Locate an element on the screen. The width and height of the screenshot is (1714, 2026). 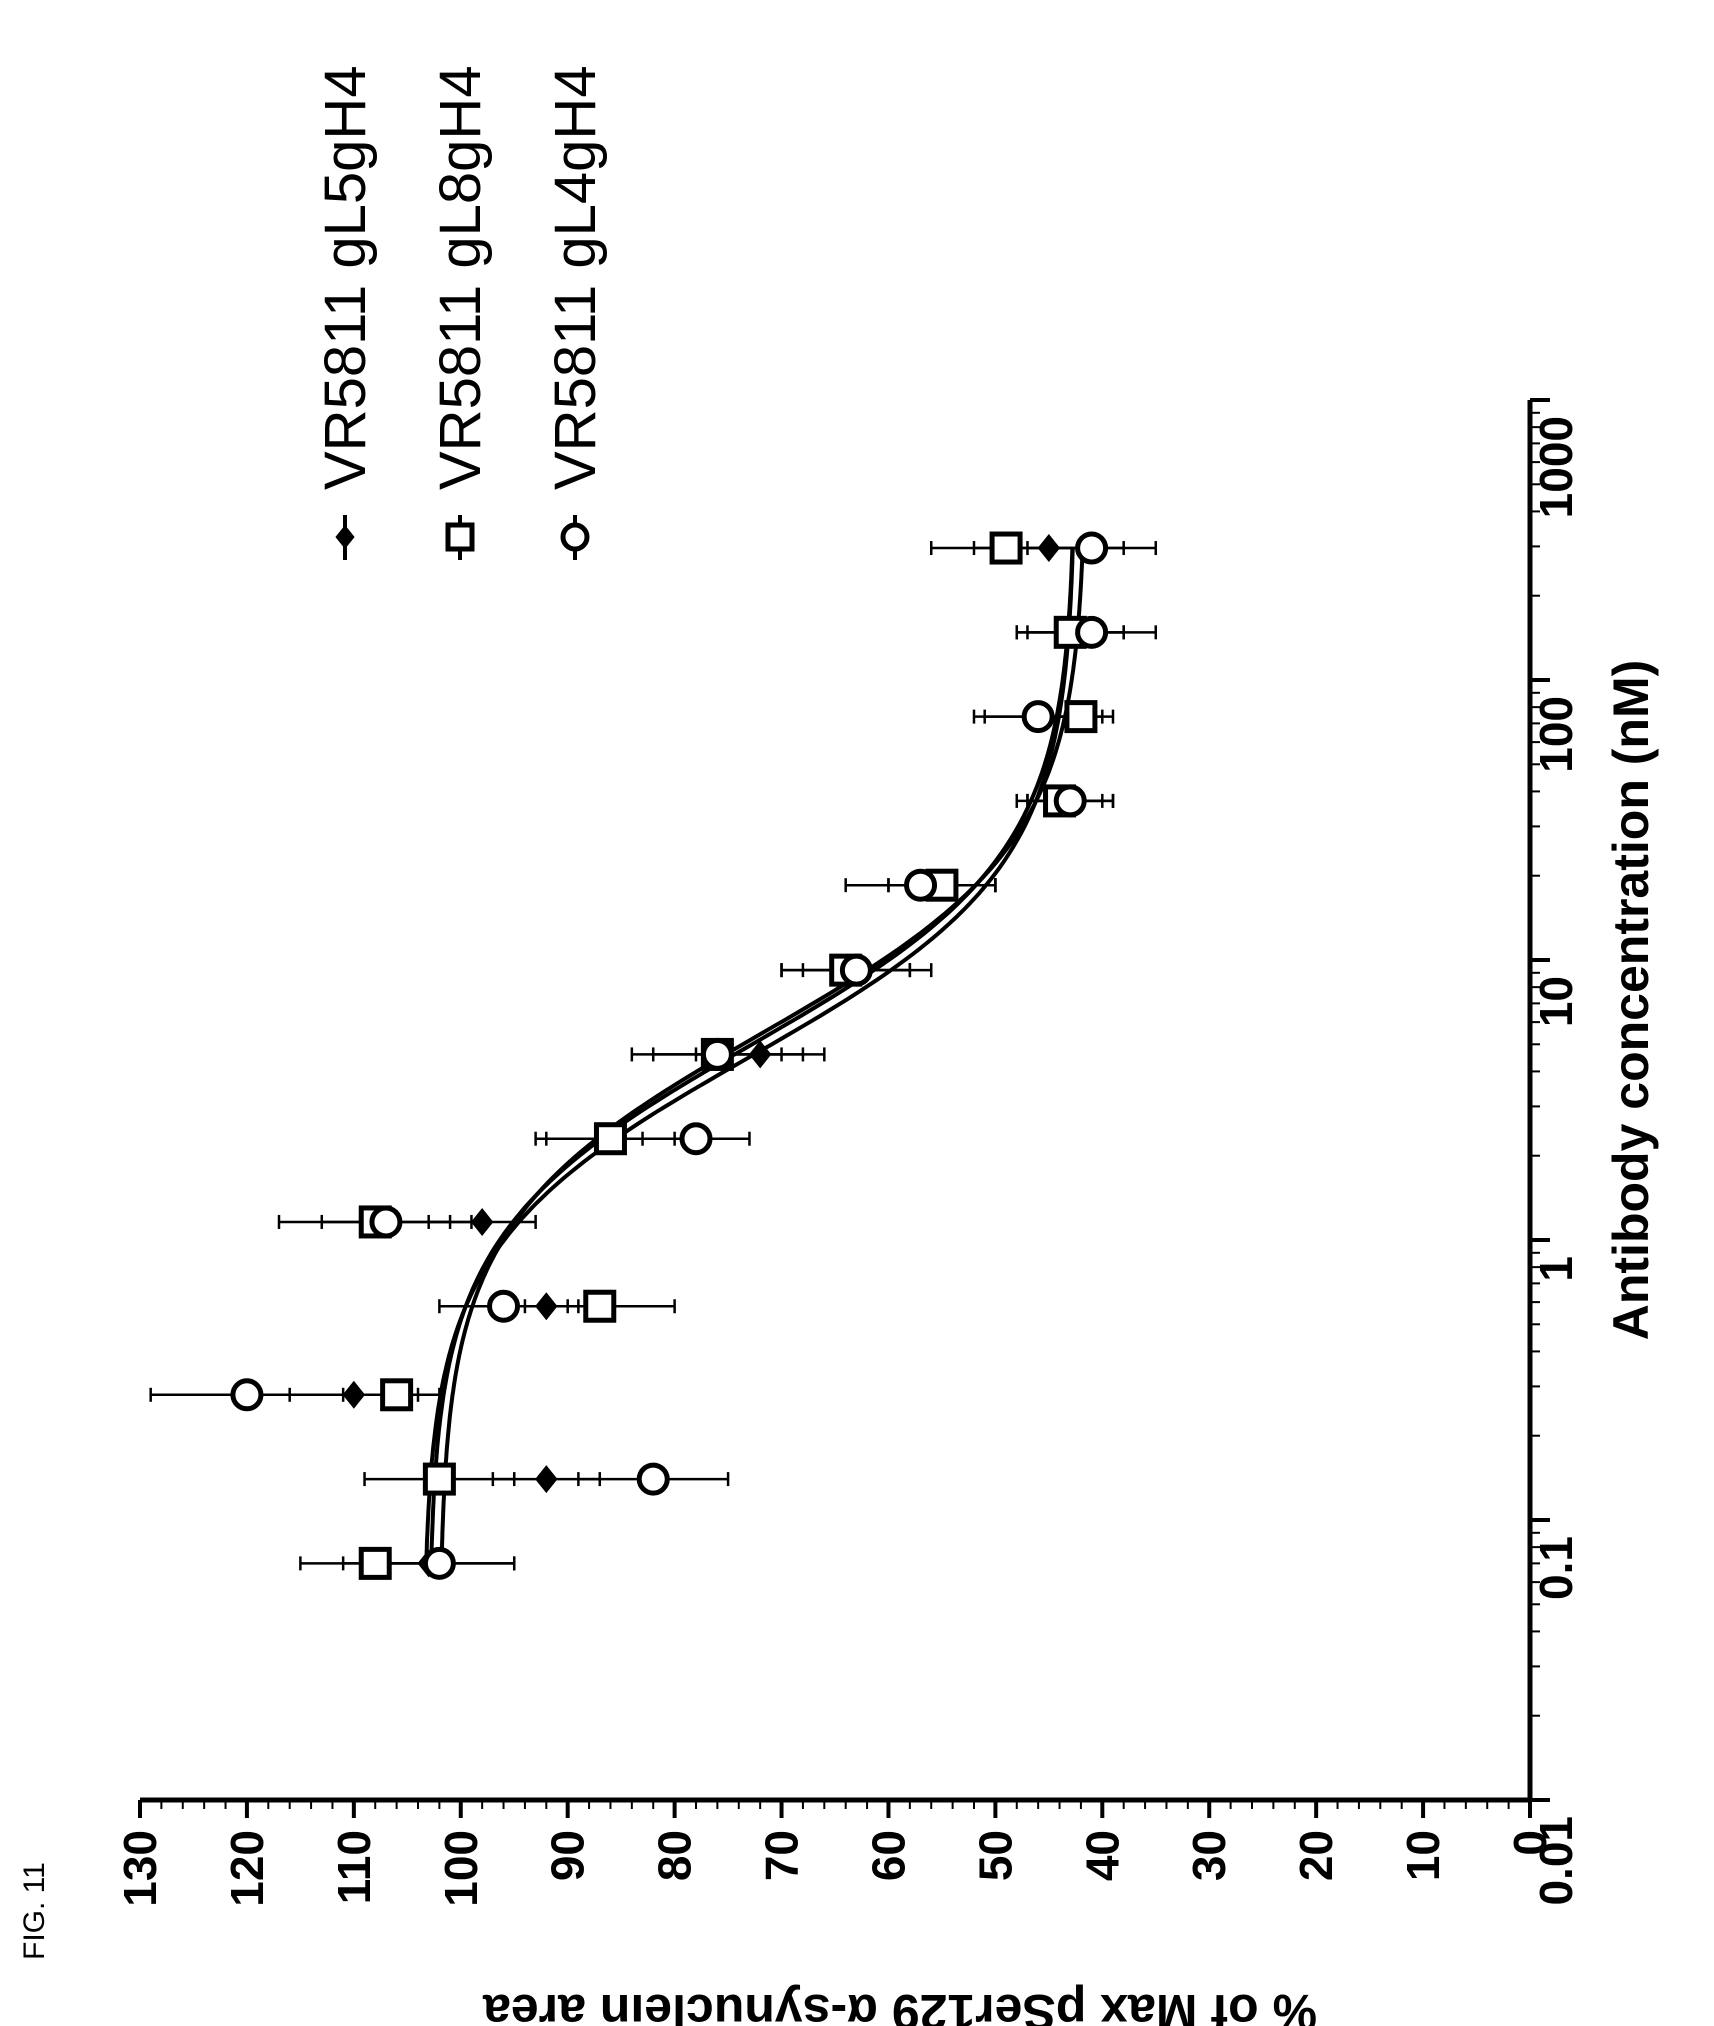
x-tick-label: 100 is located at coordinates (1556, 734).